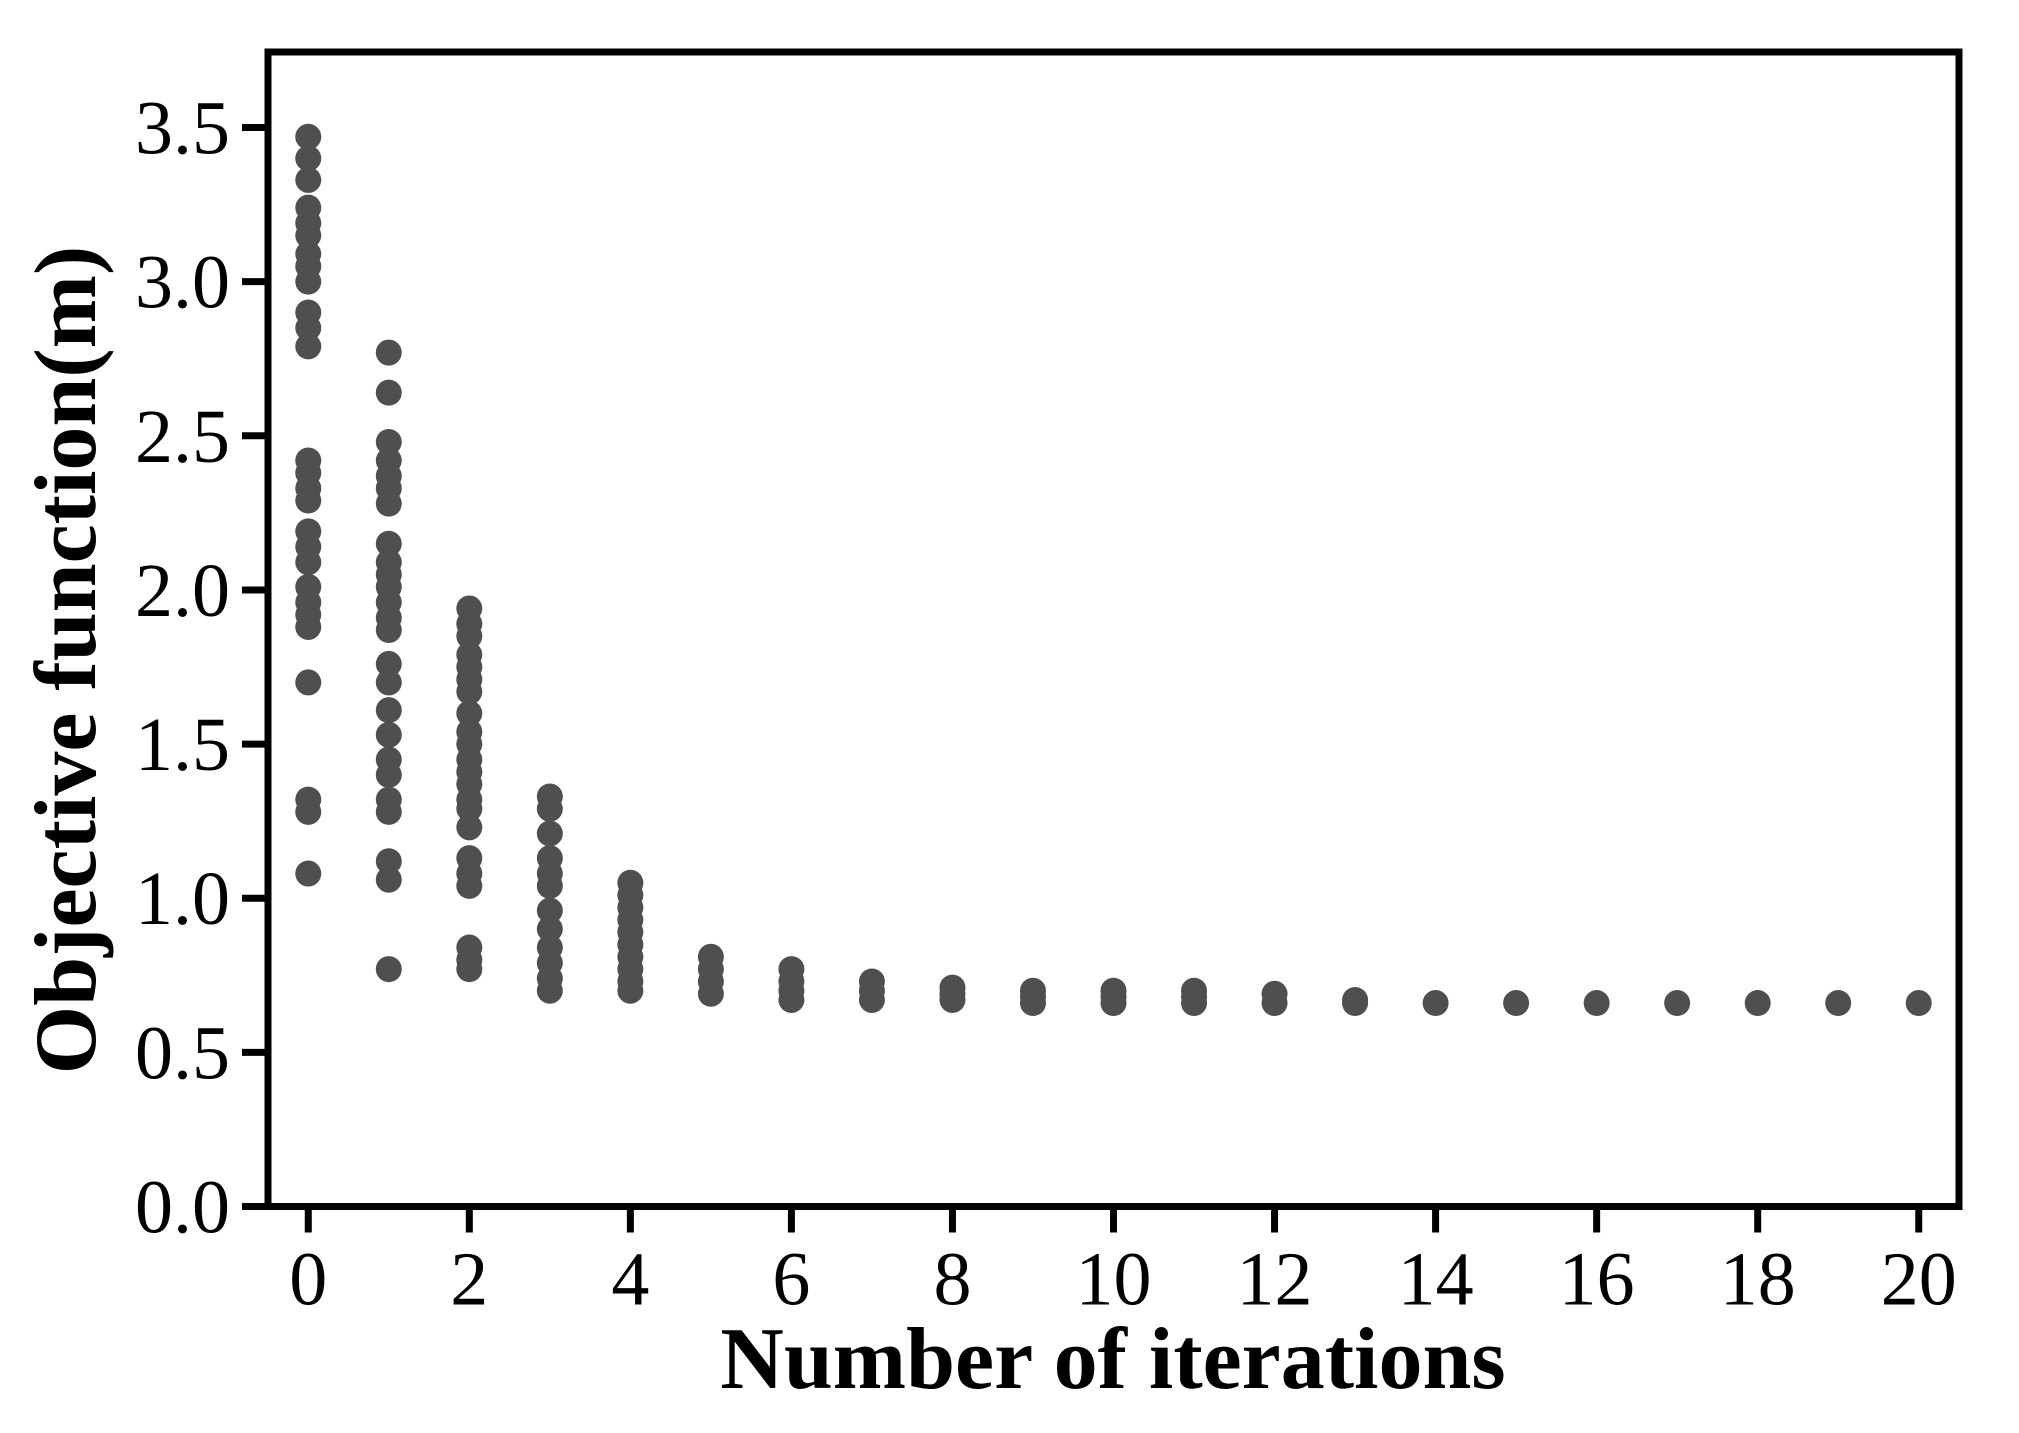  Describe the element at coordinates (182, 283) in the screenshot. I see `y-tick-label: 3.0` at that location.